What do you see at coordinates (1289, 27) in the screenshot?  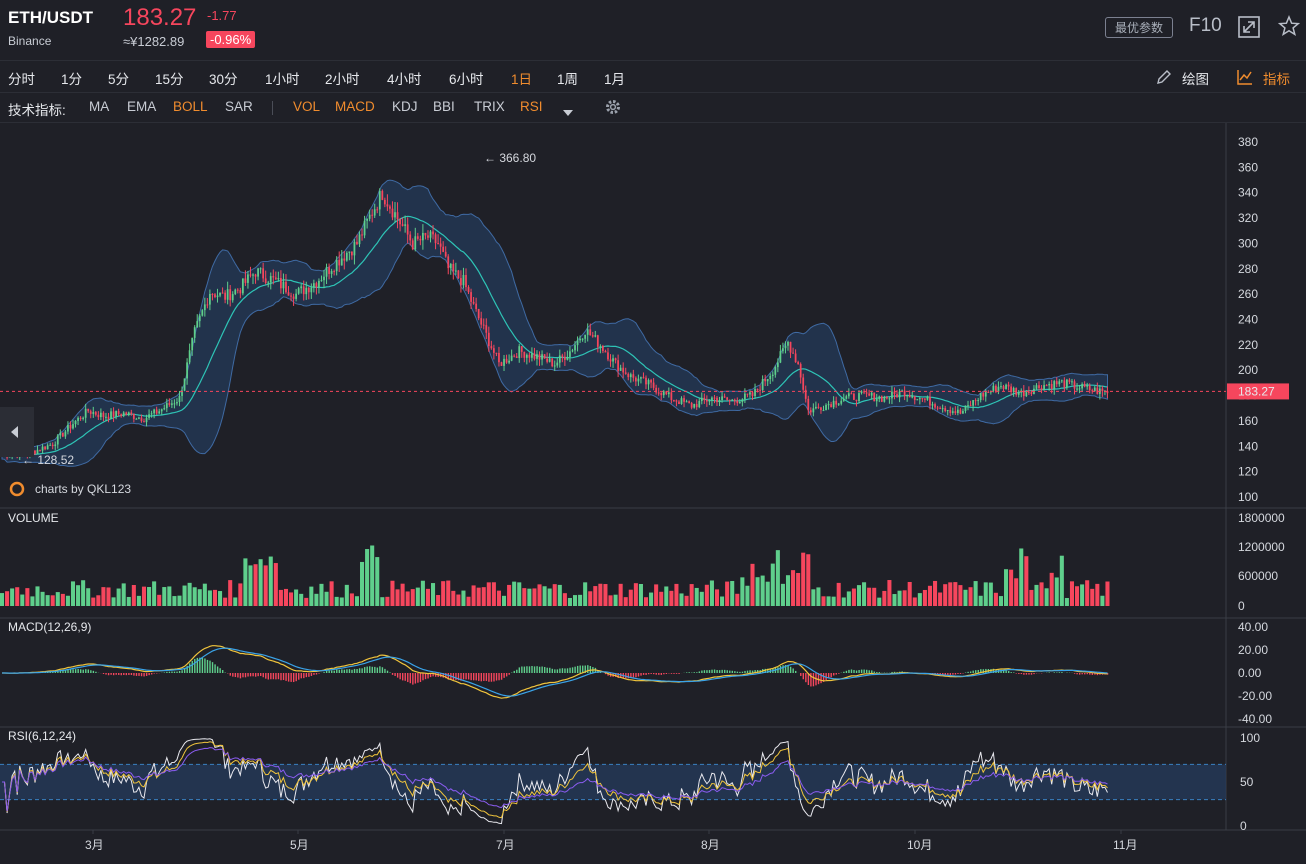 I see `favorite-star-icon` at bounding box center [1289, 27].